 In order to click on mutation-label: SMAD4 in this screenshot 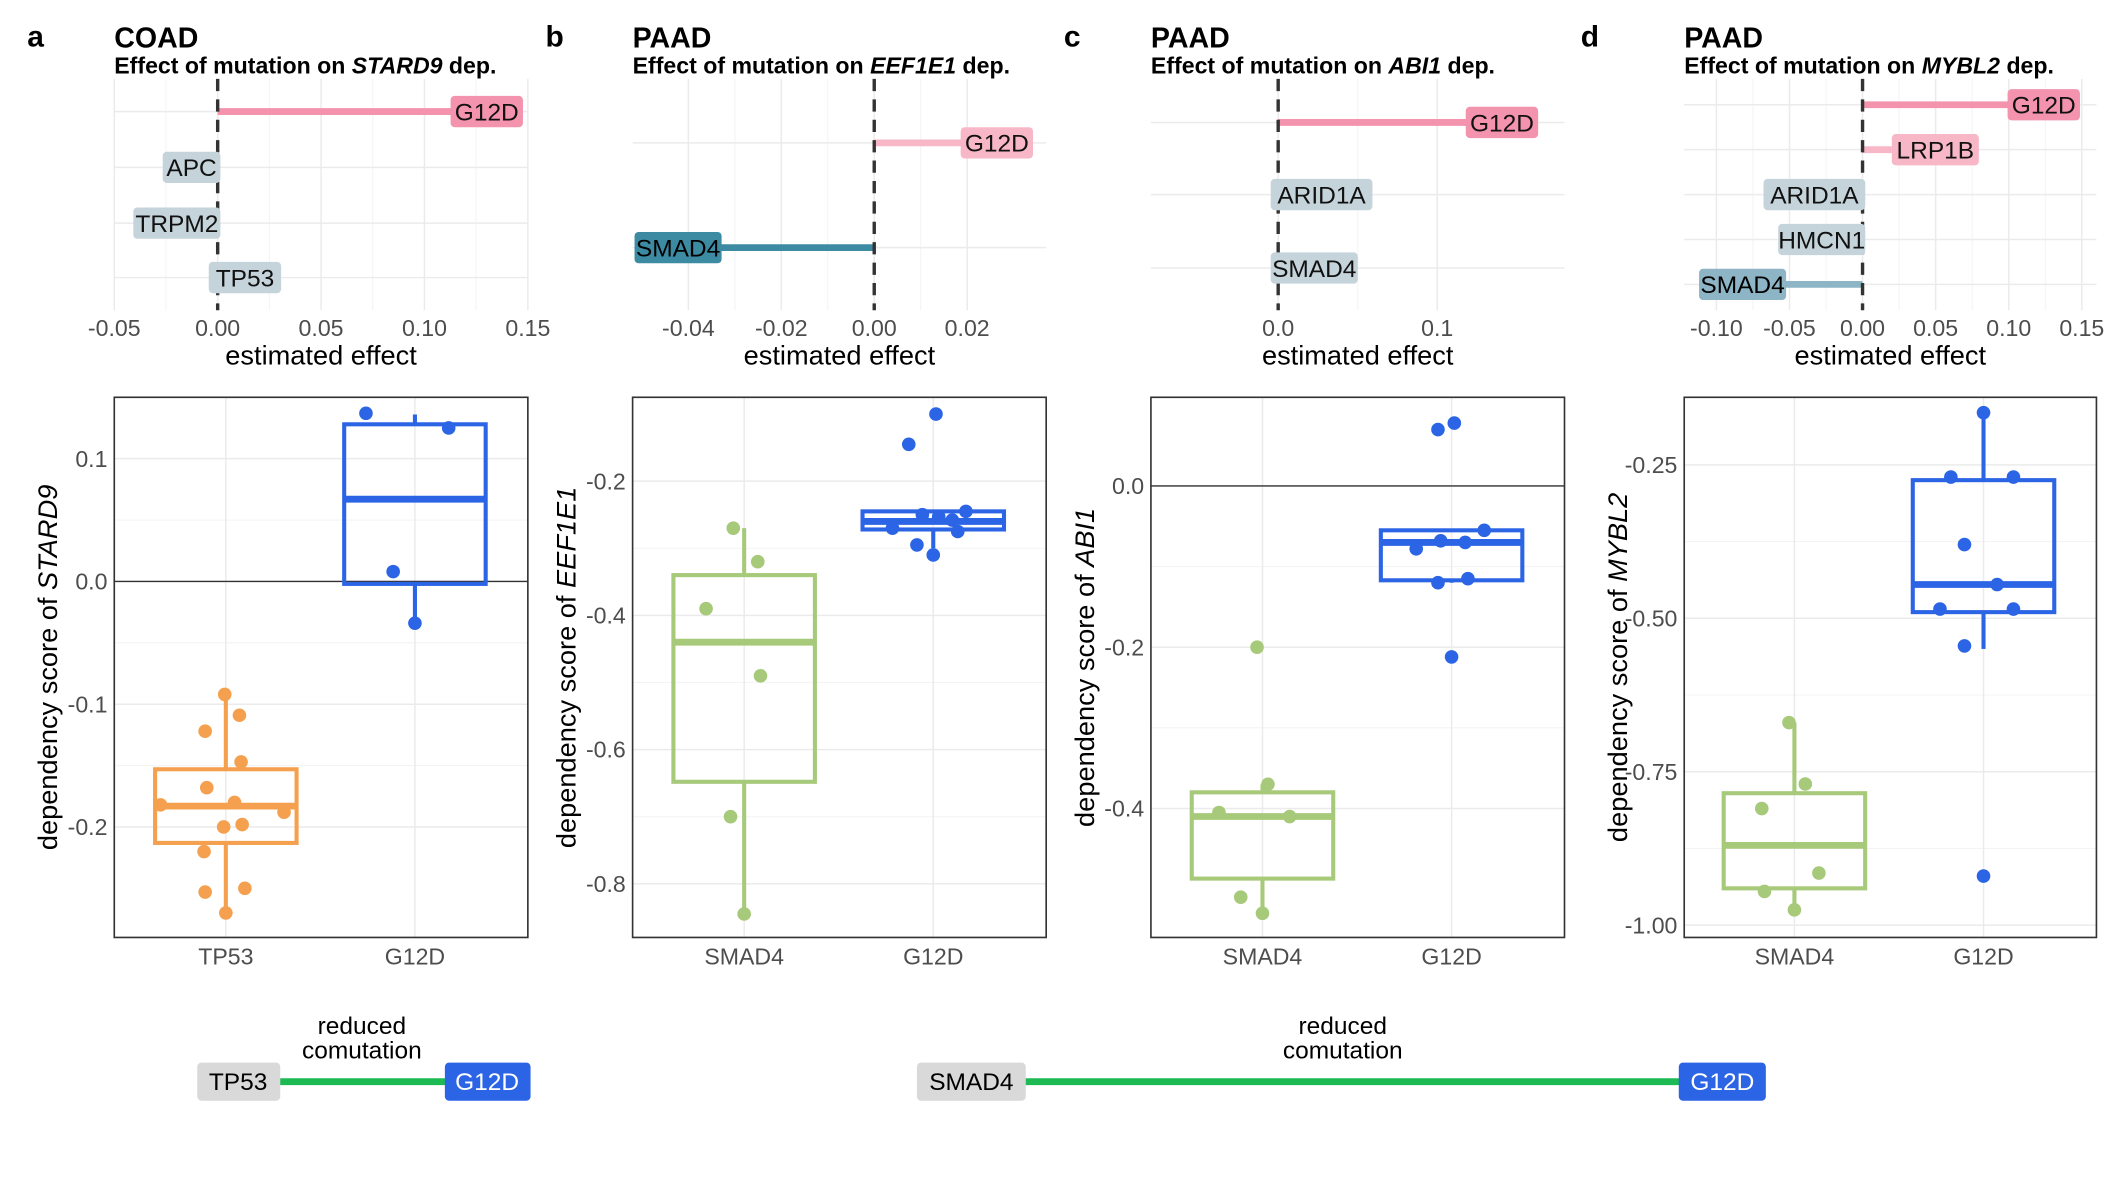, I will do `click(971, 1082)`.